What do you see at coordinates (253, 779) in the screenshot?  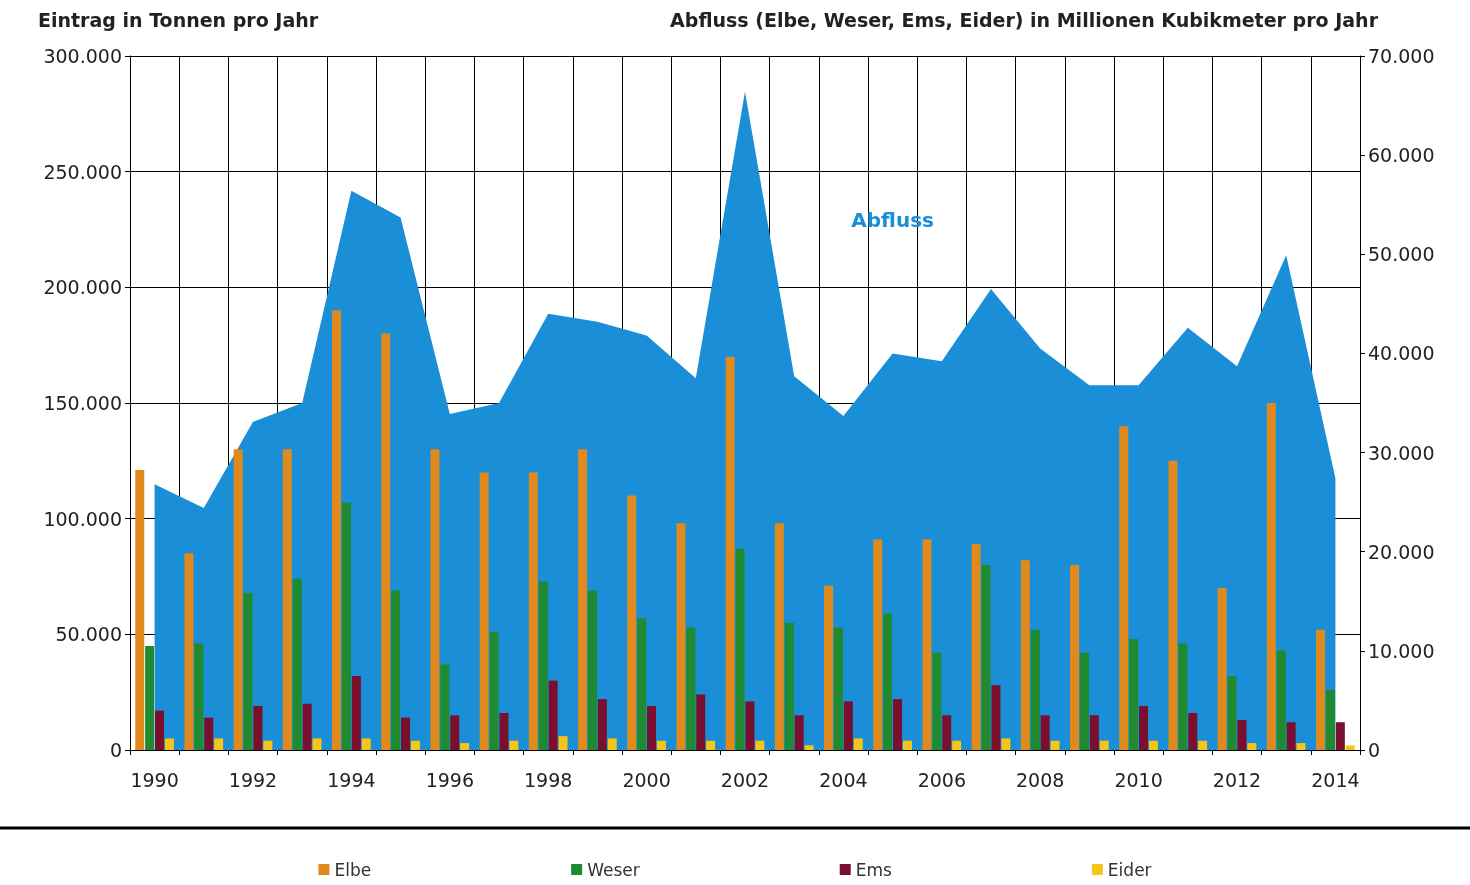 I see `x-tick-label: 1992` at bounding box center [253, 779].